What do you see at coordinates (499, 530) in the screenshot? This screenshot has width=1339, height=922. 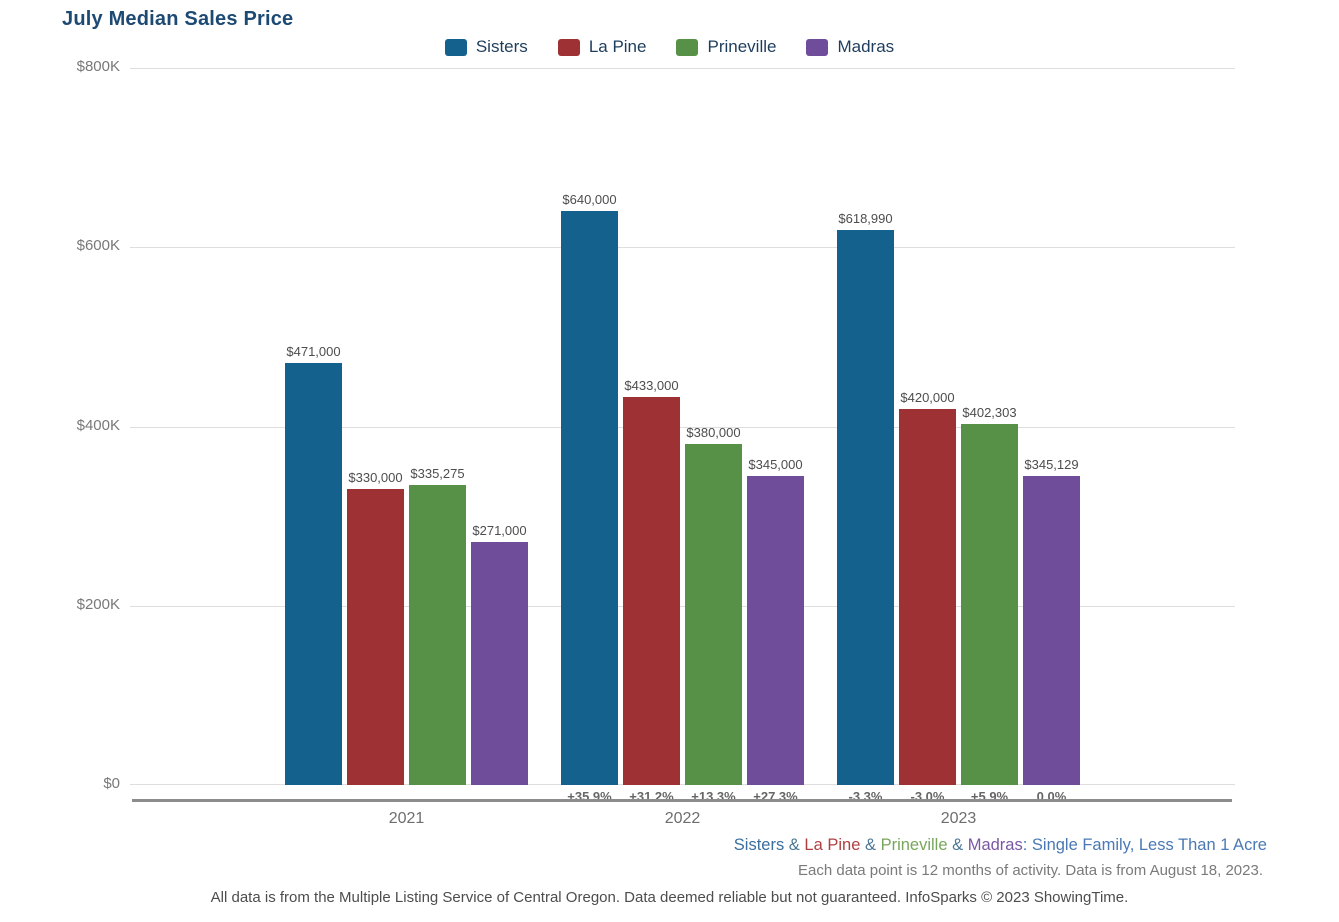 I see `bar-value-label: $271,000` at bounding box center [499, 530].